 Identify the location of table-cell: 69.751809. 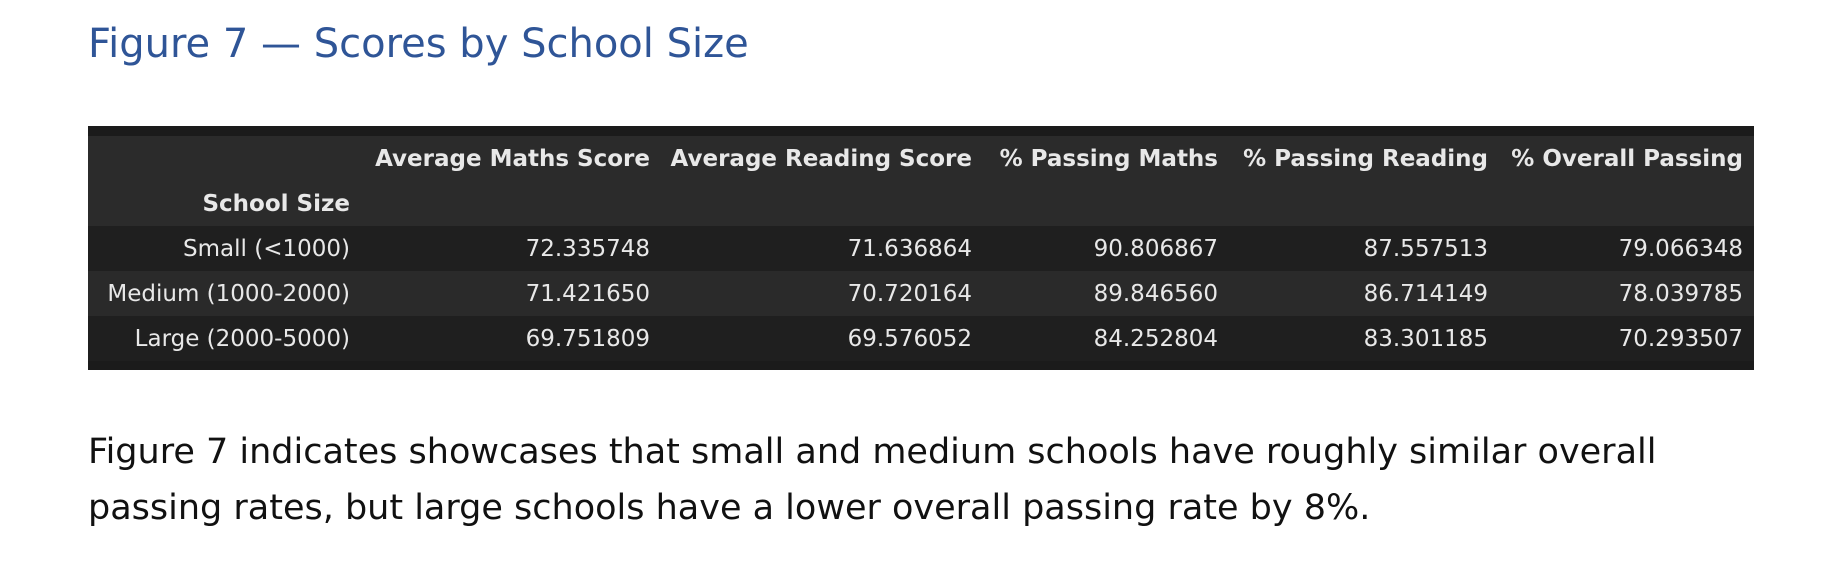
(587, 338).